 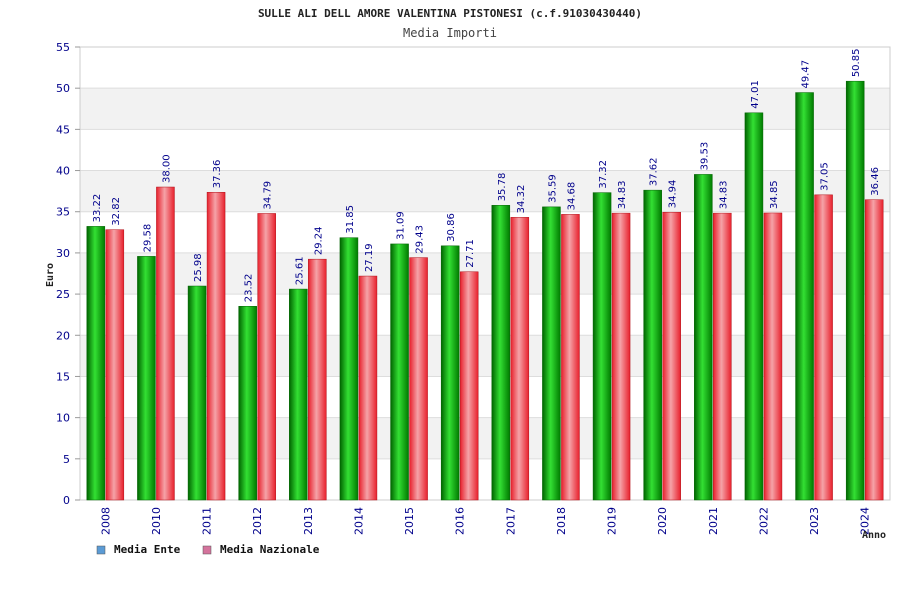 I want to click on y-tick-label: 15, so click(x=63, y=376).